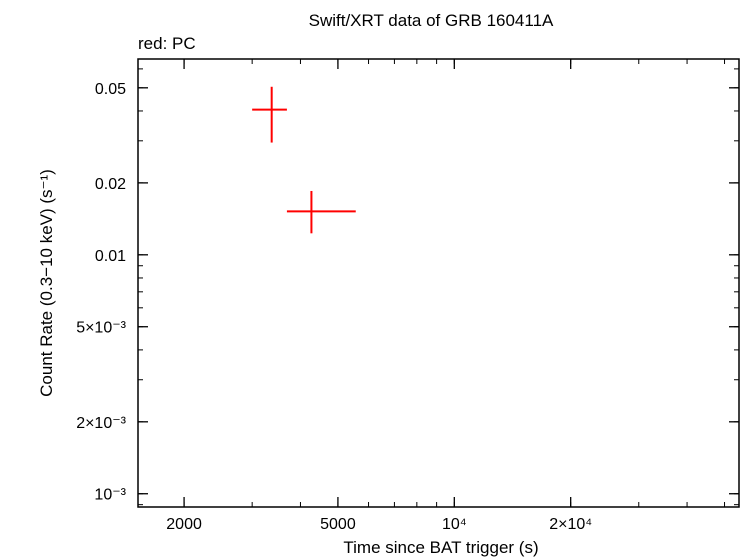 This screenshot has width=746, height=558. I want to click on y-tick-label: 0.05, so click(110, 89).